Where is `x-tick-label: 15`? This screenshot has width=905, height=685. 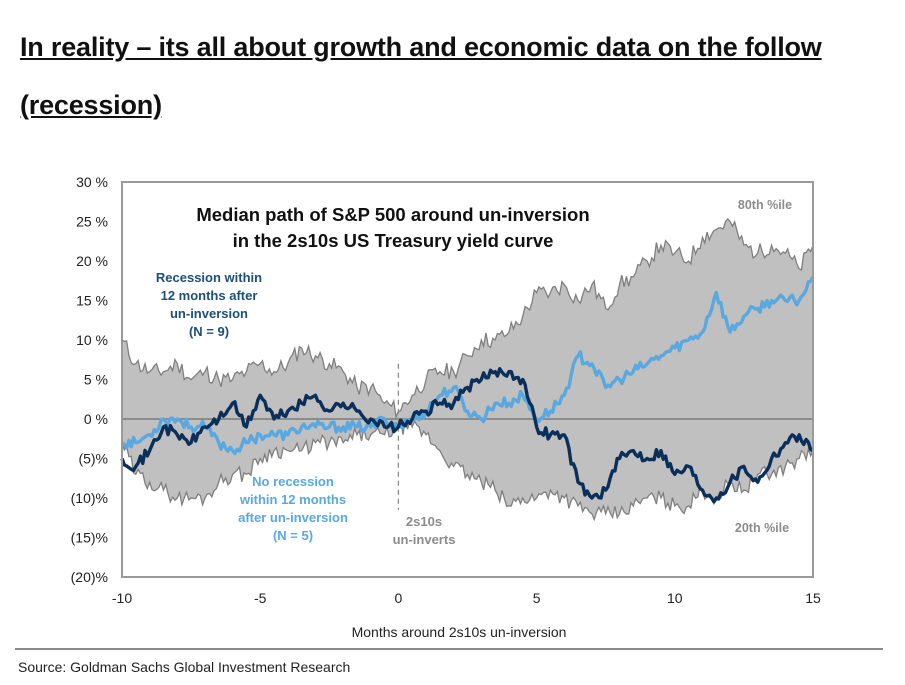
x-tick-label: 15 is located at coordinates (813, 598).